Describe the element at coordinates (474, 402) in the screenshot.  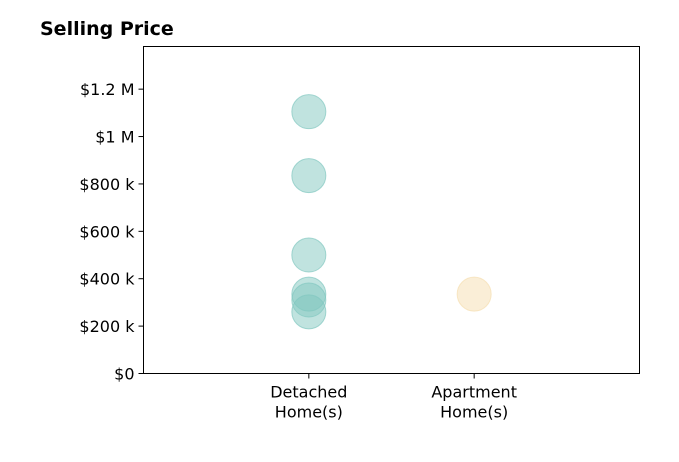
I see `x-tick-label-1: Apartment Home(s)` at that location.